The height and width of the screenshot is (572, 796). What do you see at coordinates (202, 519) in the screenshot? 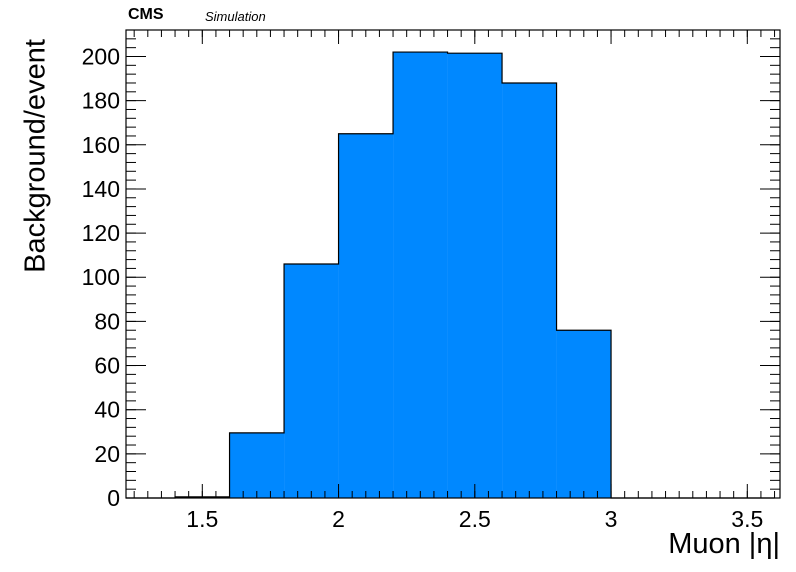
I see `x-tick-label: 1.5` at bounding box center [202, 519].